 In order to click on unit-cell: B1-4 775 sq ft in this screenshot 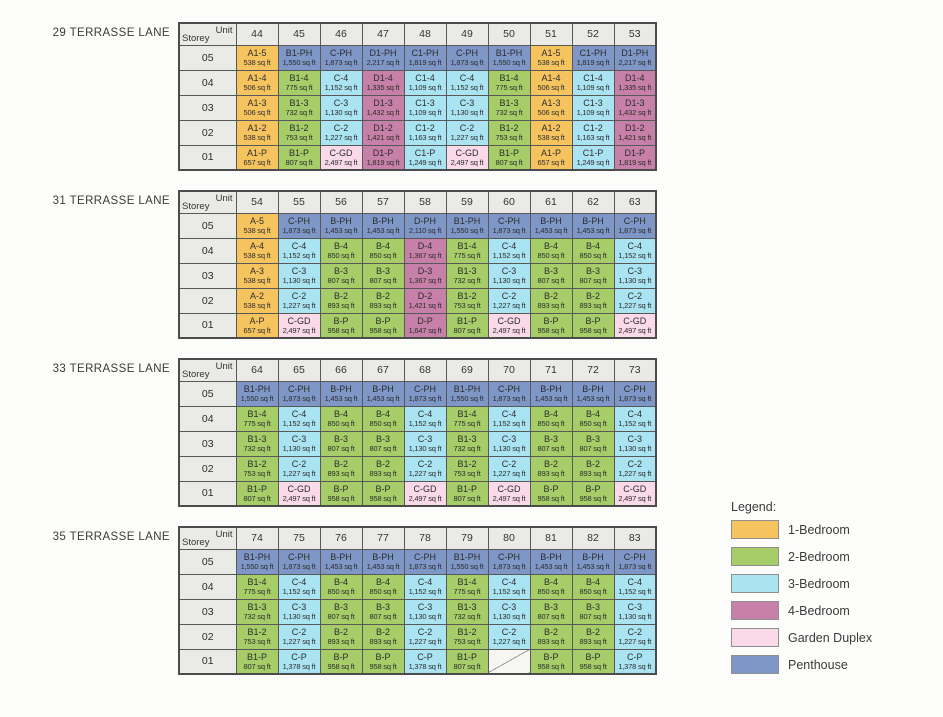, I will do `click(467, 250)`.